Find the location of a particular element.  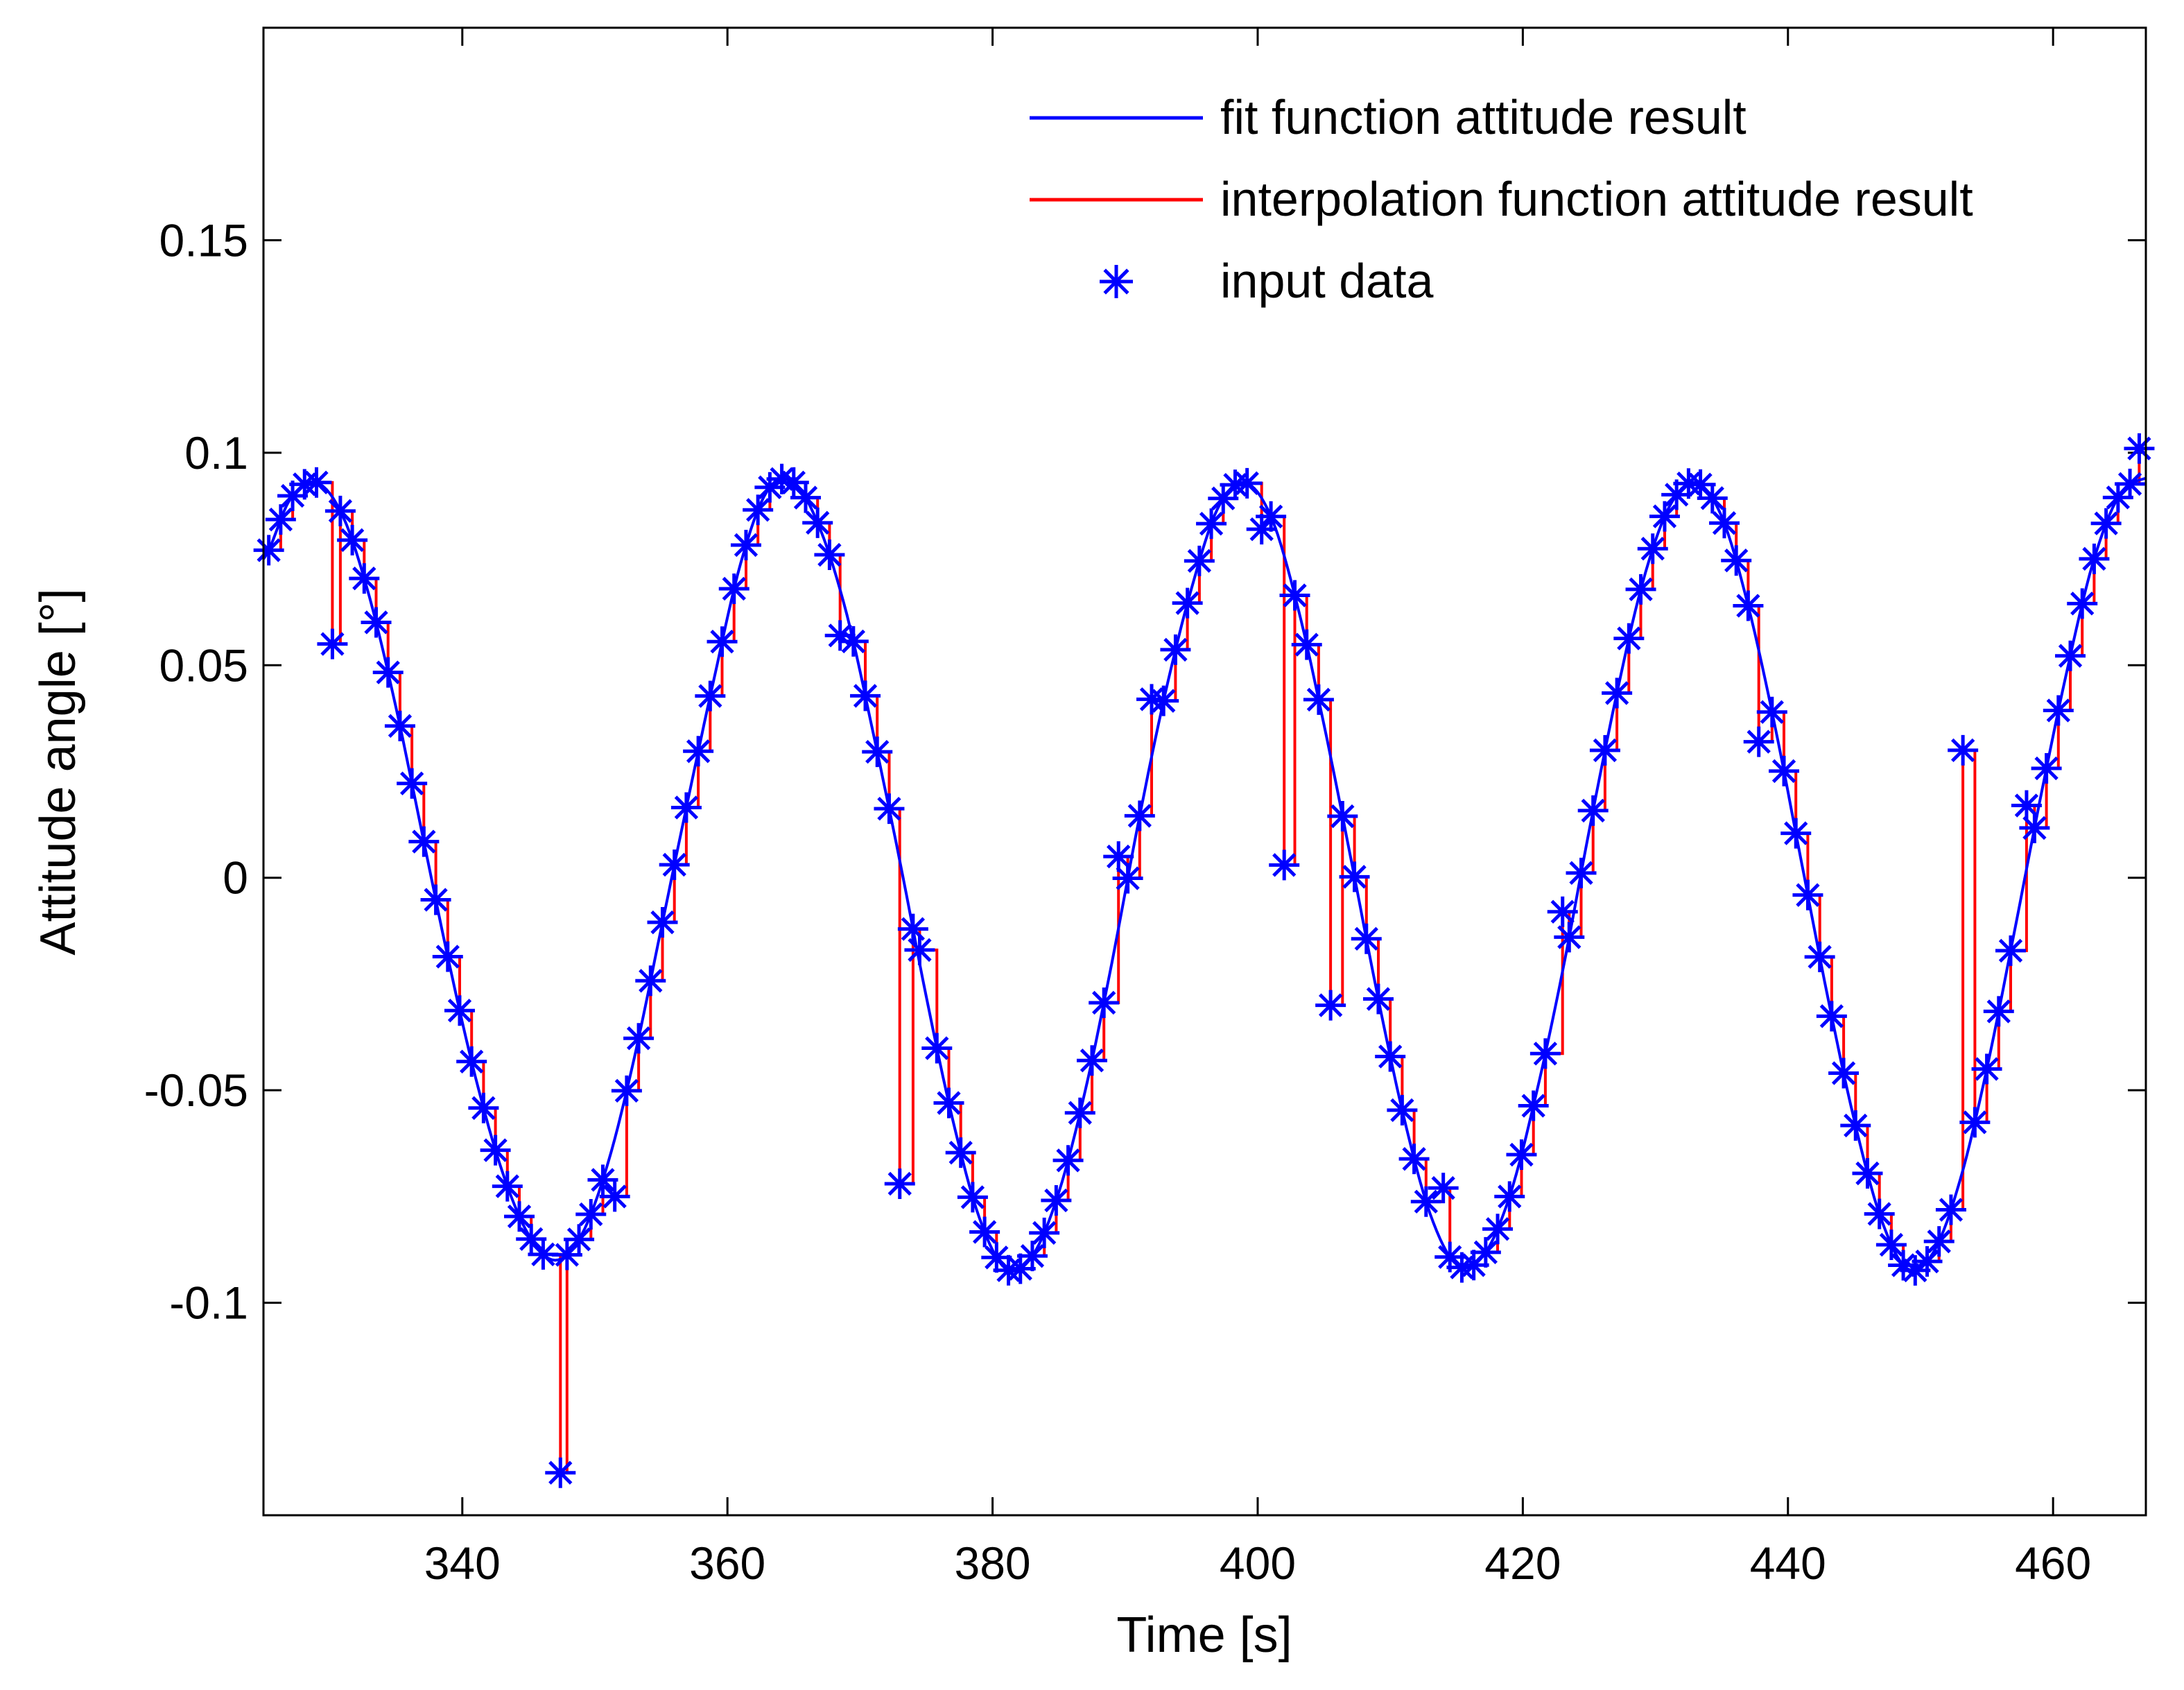

x-tick-label: 380 is located at coordinates (993, 1563).